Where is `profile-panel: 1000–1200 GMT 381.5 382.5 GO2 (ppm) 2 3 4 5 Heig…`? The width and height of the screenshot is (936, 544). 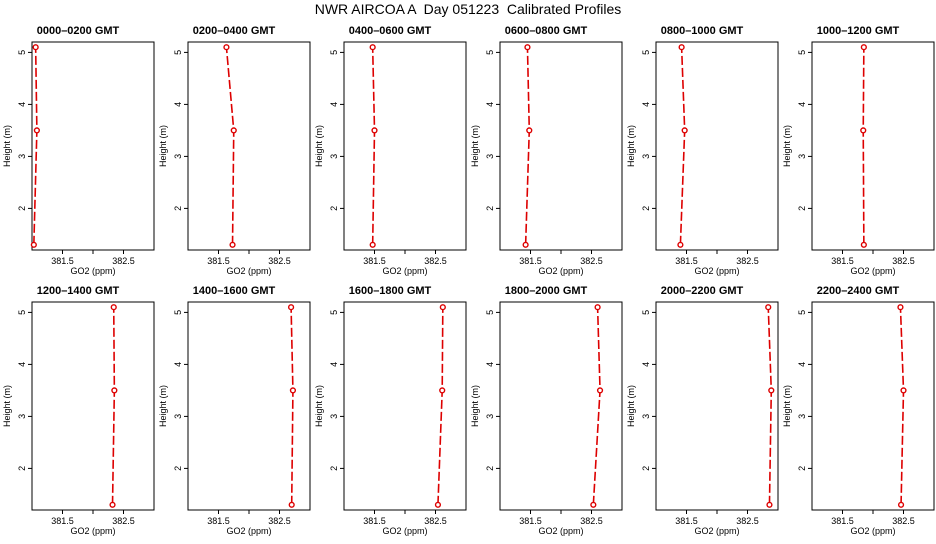
profile-panel: 1000–1200 GMT 381.5 382.5 GO2 (ppm) 2 3 4 5 Heig… is located at coordinates (858, 154).